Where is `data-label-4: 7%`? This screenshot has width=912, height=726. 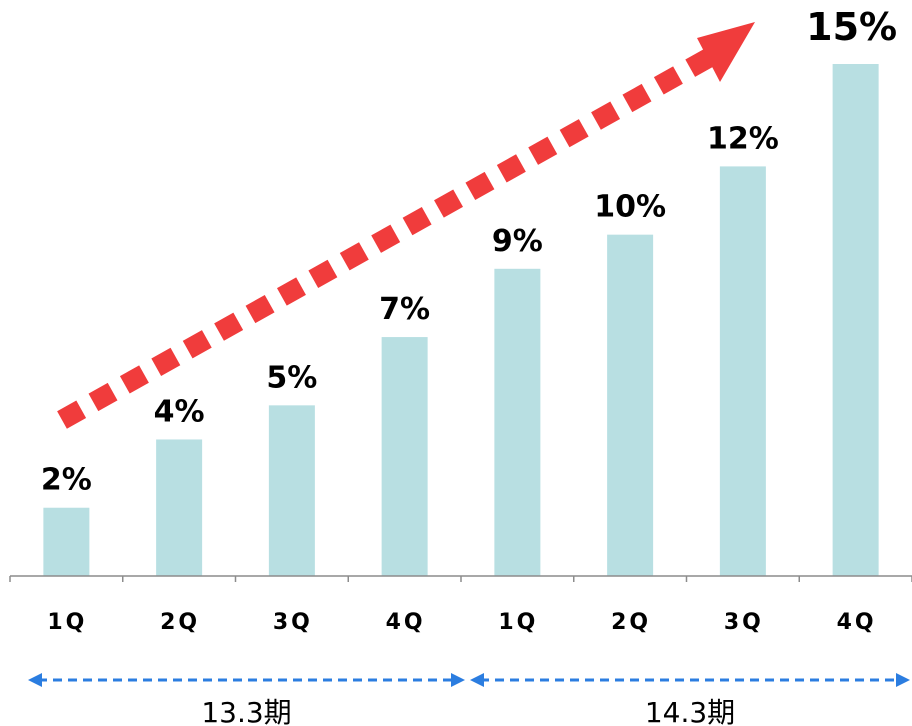 data-label-4: 7% is located at coordinates (404, 309).